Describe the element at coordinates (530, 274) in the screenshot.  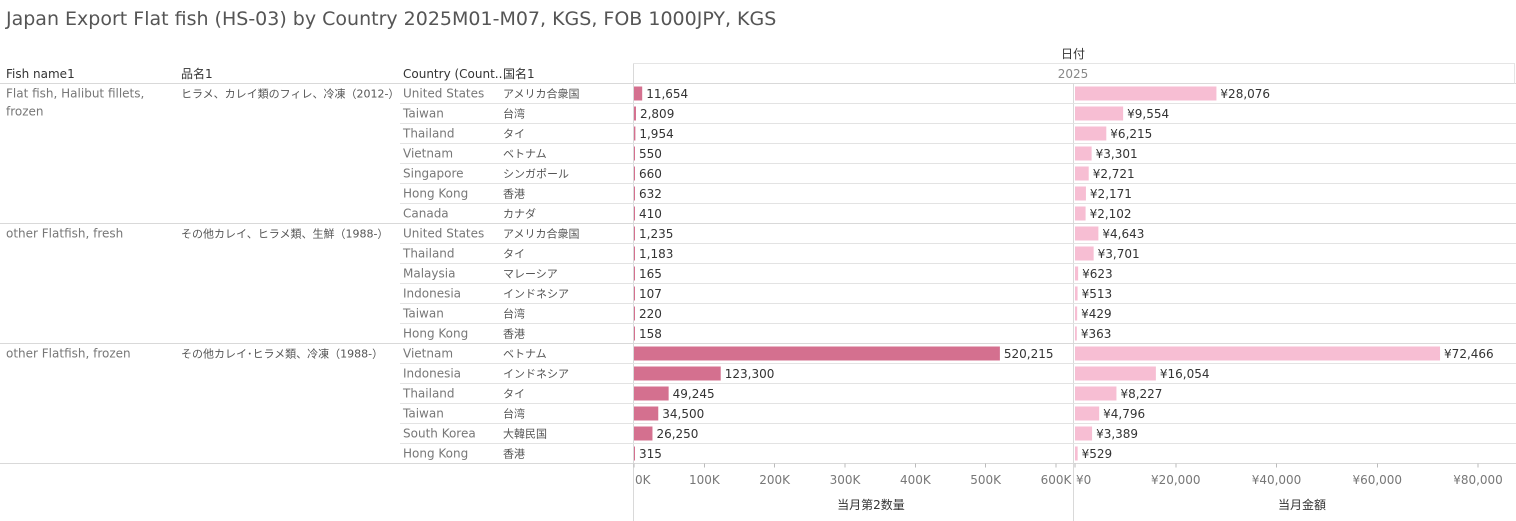
I see `kokumei-label: マレーシア` at that location.